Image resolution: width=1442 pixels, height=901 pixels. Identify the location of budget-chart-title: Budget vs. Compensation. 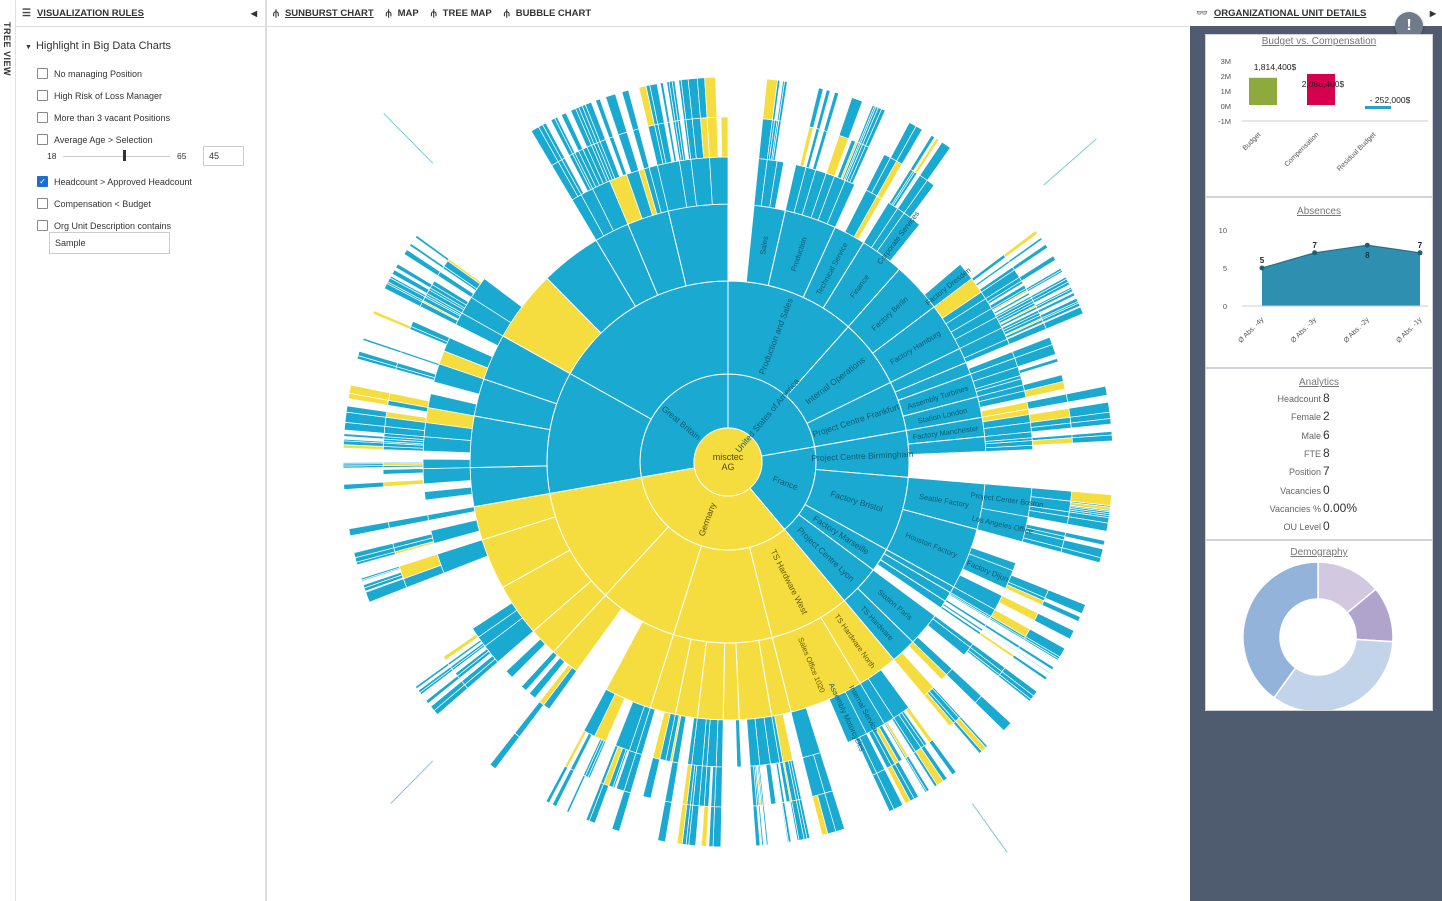
(1319, 41).